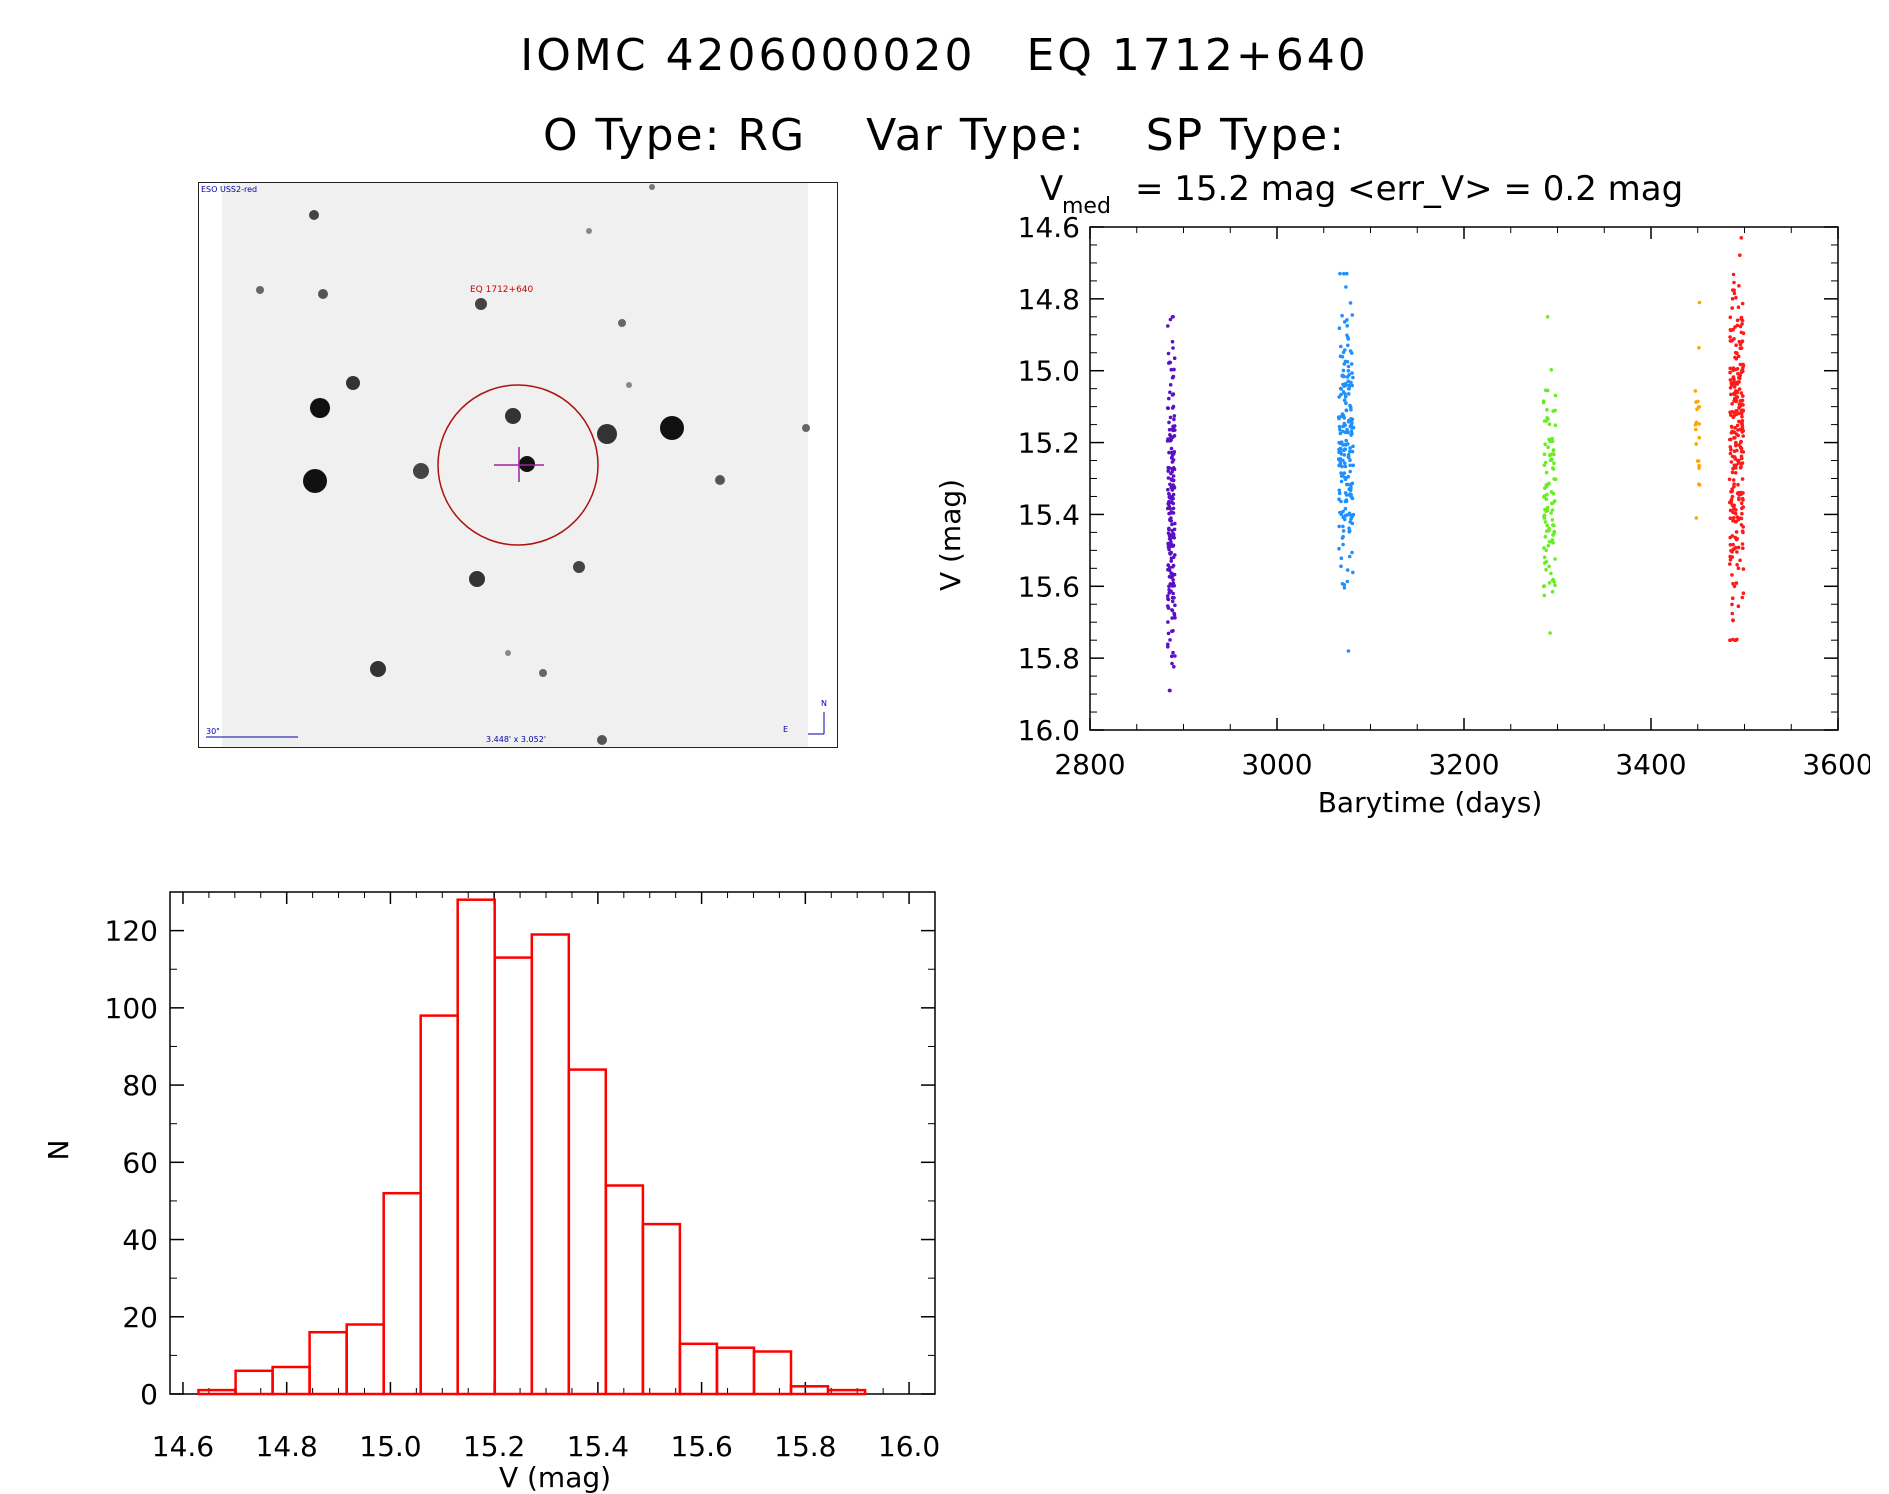 This screenshot has height=1494, width=1889. Describe the element at coordinates (1049, 658) in the screenshot. I see `lc-ytick-label: 15.8` at that location.